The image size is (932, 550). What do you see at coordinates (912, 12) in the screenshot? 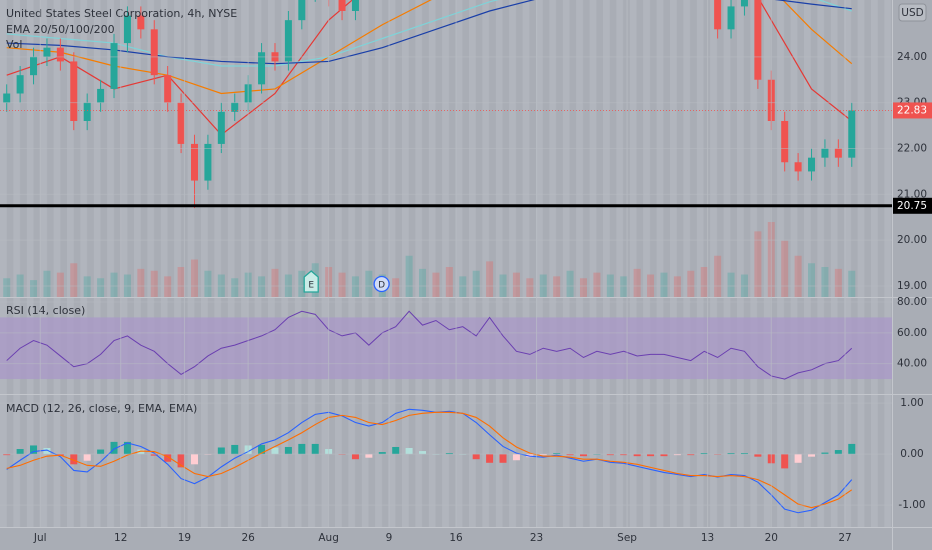
I see `currency-badge` at bounding box center [912, 12].